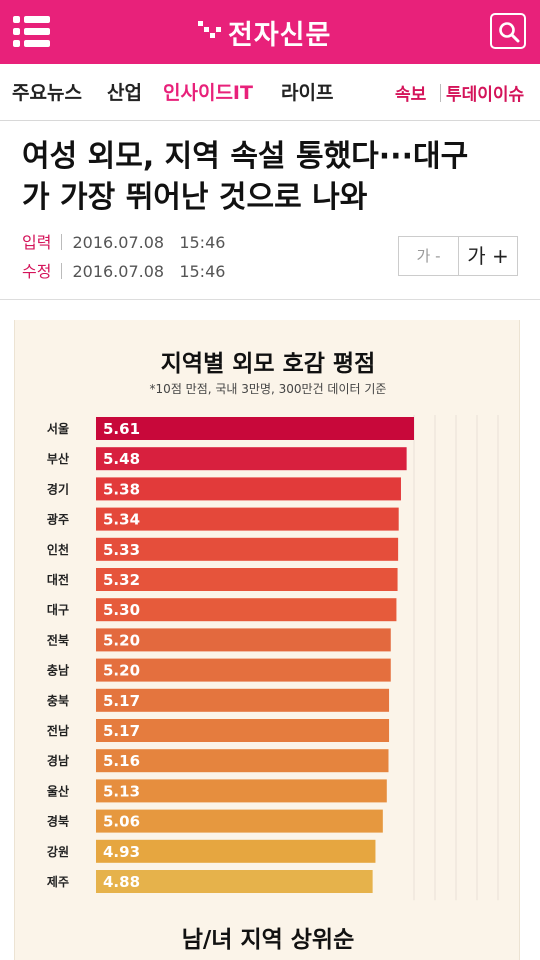  What do you see at coordinates (37, 242) in the screenshot?
I see `published-label: 입력` at bounding box center [37, 242].